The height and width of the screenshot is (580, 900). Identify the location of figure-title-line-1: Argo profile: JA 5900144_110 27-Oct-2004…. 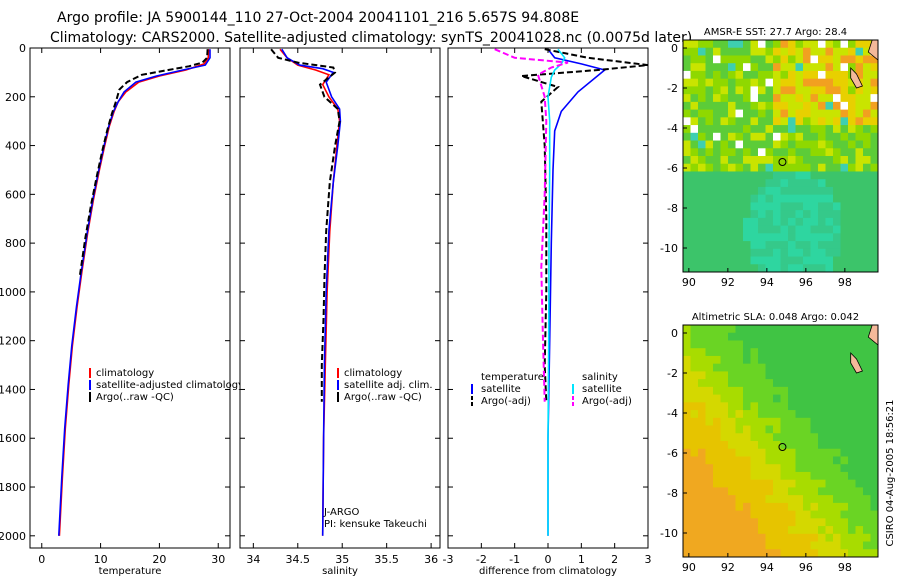
(318, 18).